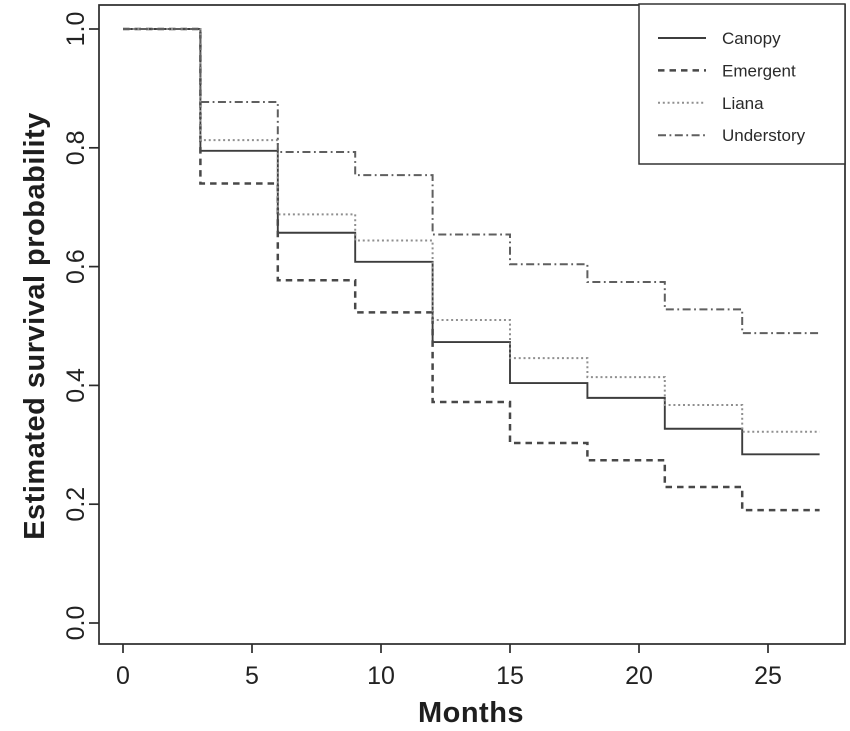 This screenshot has width=850, height=731. Describe the element at coordinates (768, 676) in the screenshot. I see `x-tick-label: 25` at that location.